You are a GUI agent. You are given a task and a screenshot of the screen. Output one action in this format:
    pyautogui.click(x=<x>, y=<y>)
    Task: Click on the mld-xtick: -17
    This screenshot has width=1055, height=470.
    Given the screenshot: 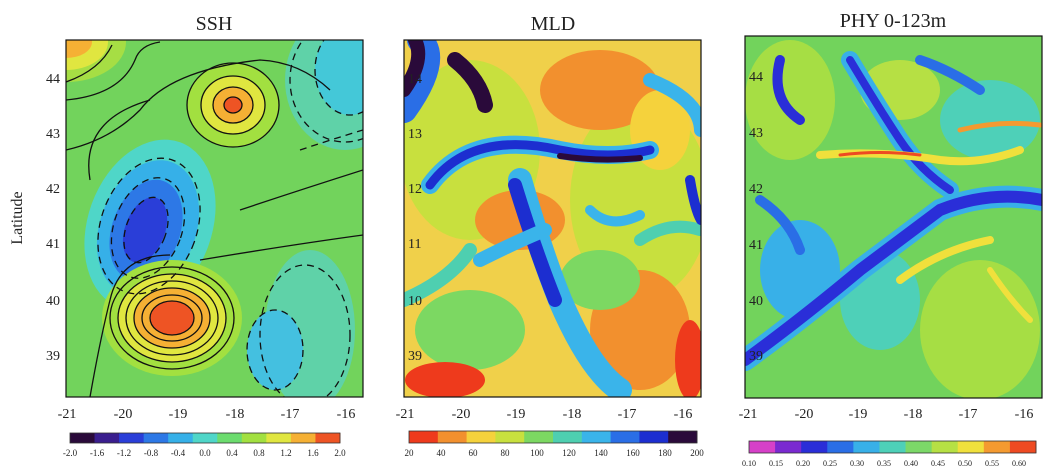 What is the action you would take?
    pyautogui.click(x=627, y=414)
    